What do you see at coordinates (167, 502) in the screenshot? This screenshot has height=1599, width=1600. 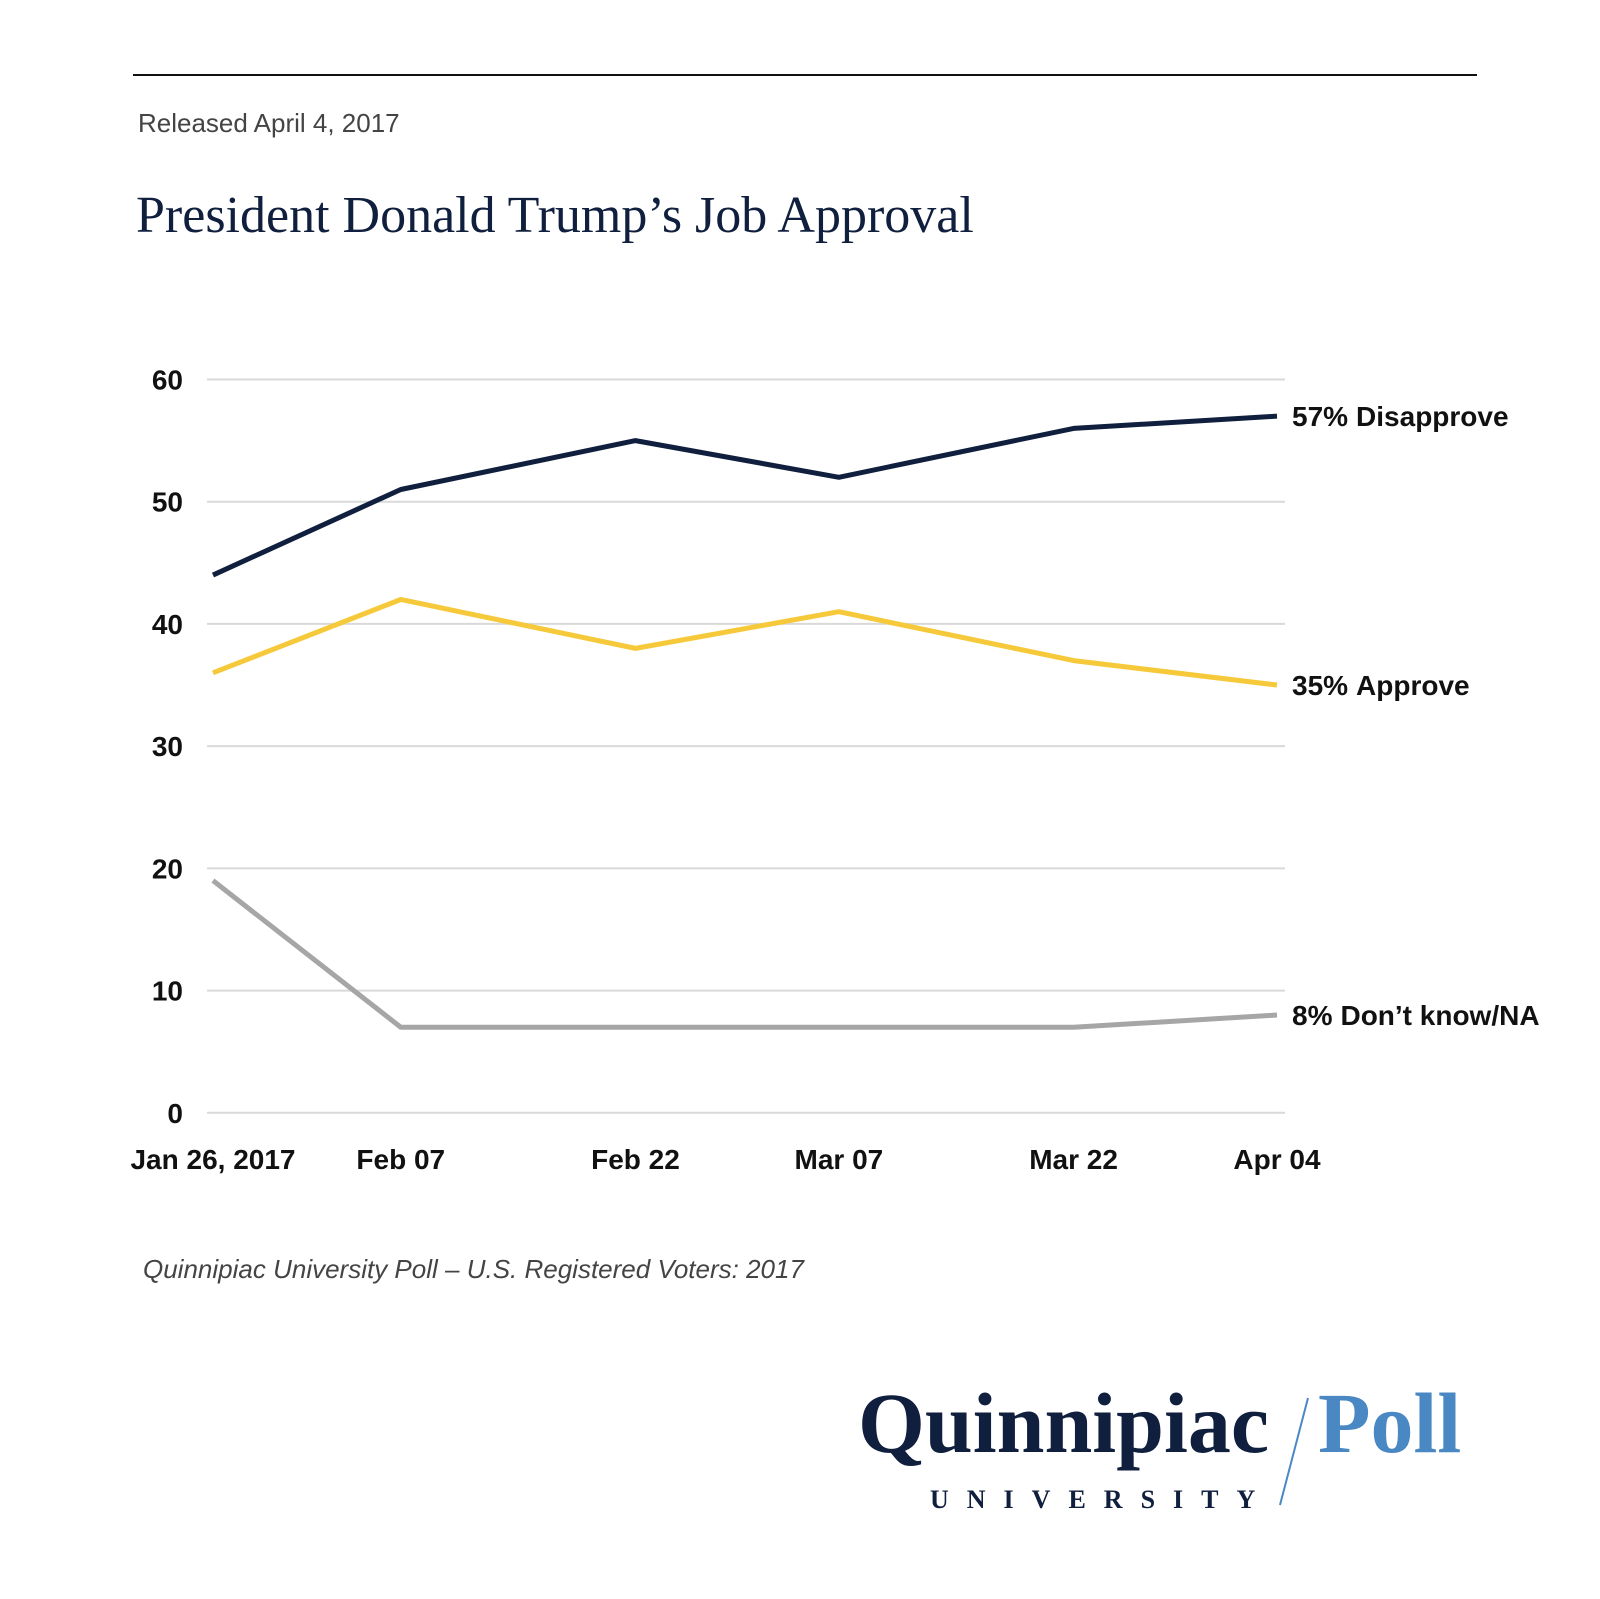 I see `y-tick-label: 50` at bounding box center [167, 502].